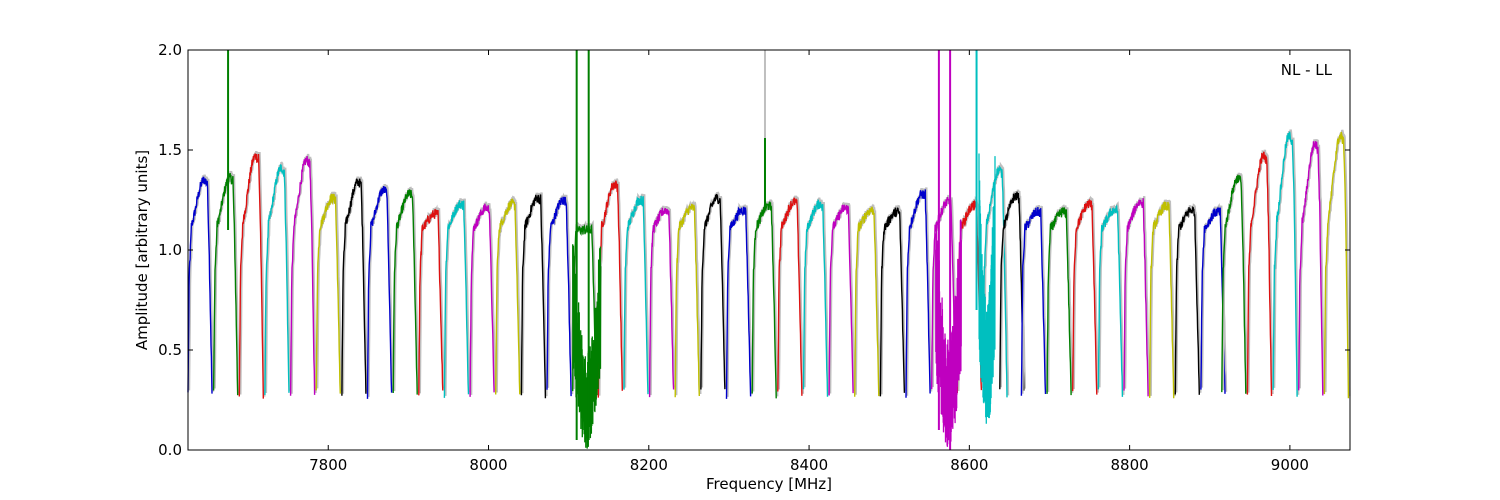 This screenshot has width=1500, height=500. I want to click on y-tick-label: 0.0, so click(170, 450).